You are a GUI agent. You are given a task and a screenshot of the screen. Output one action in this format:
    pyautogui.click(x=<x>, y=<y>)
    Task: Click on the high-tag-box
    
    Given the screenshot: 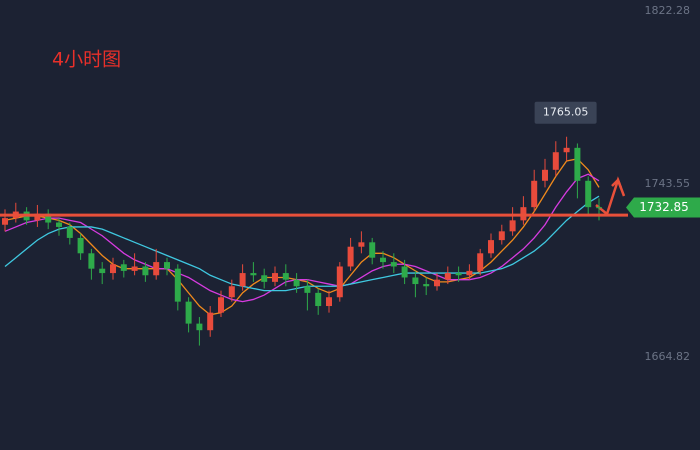 What is the action you would take?
    pyautogui.click(x=565, y=112)
    